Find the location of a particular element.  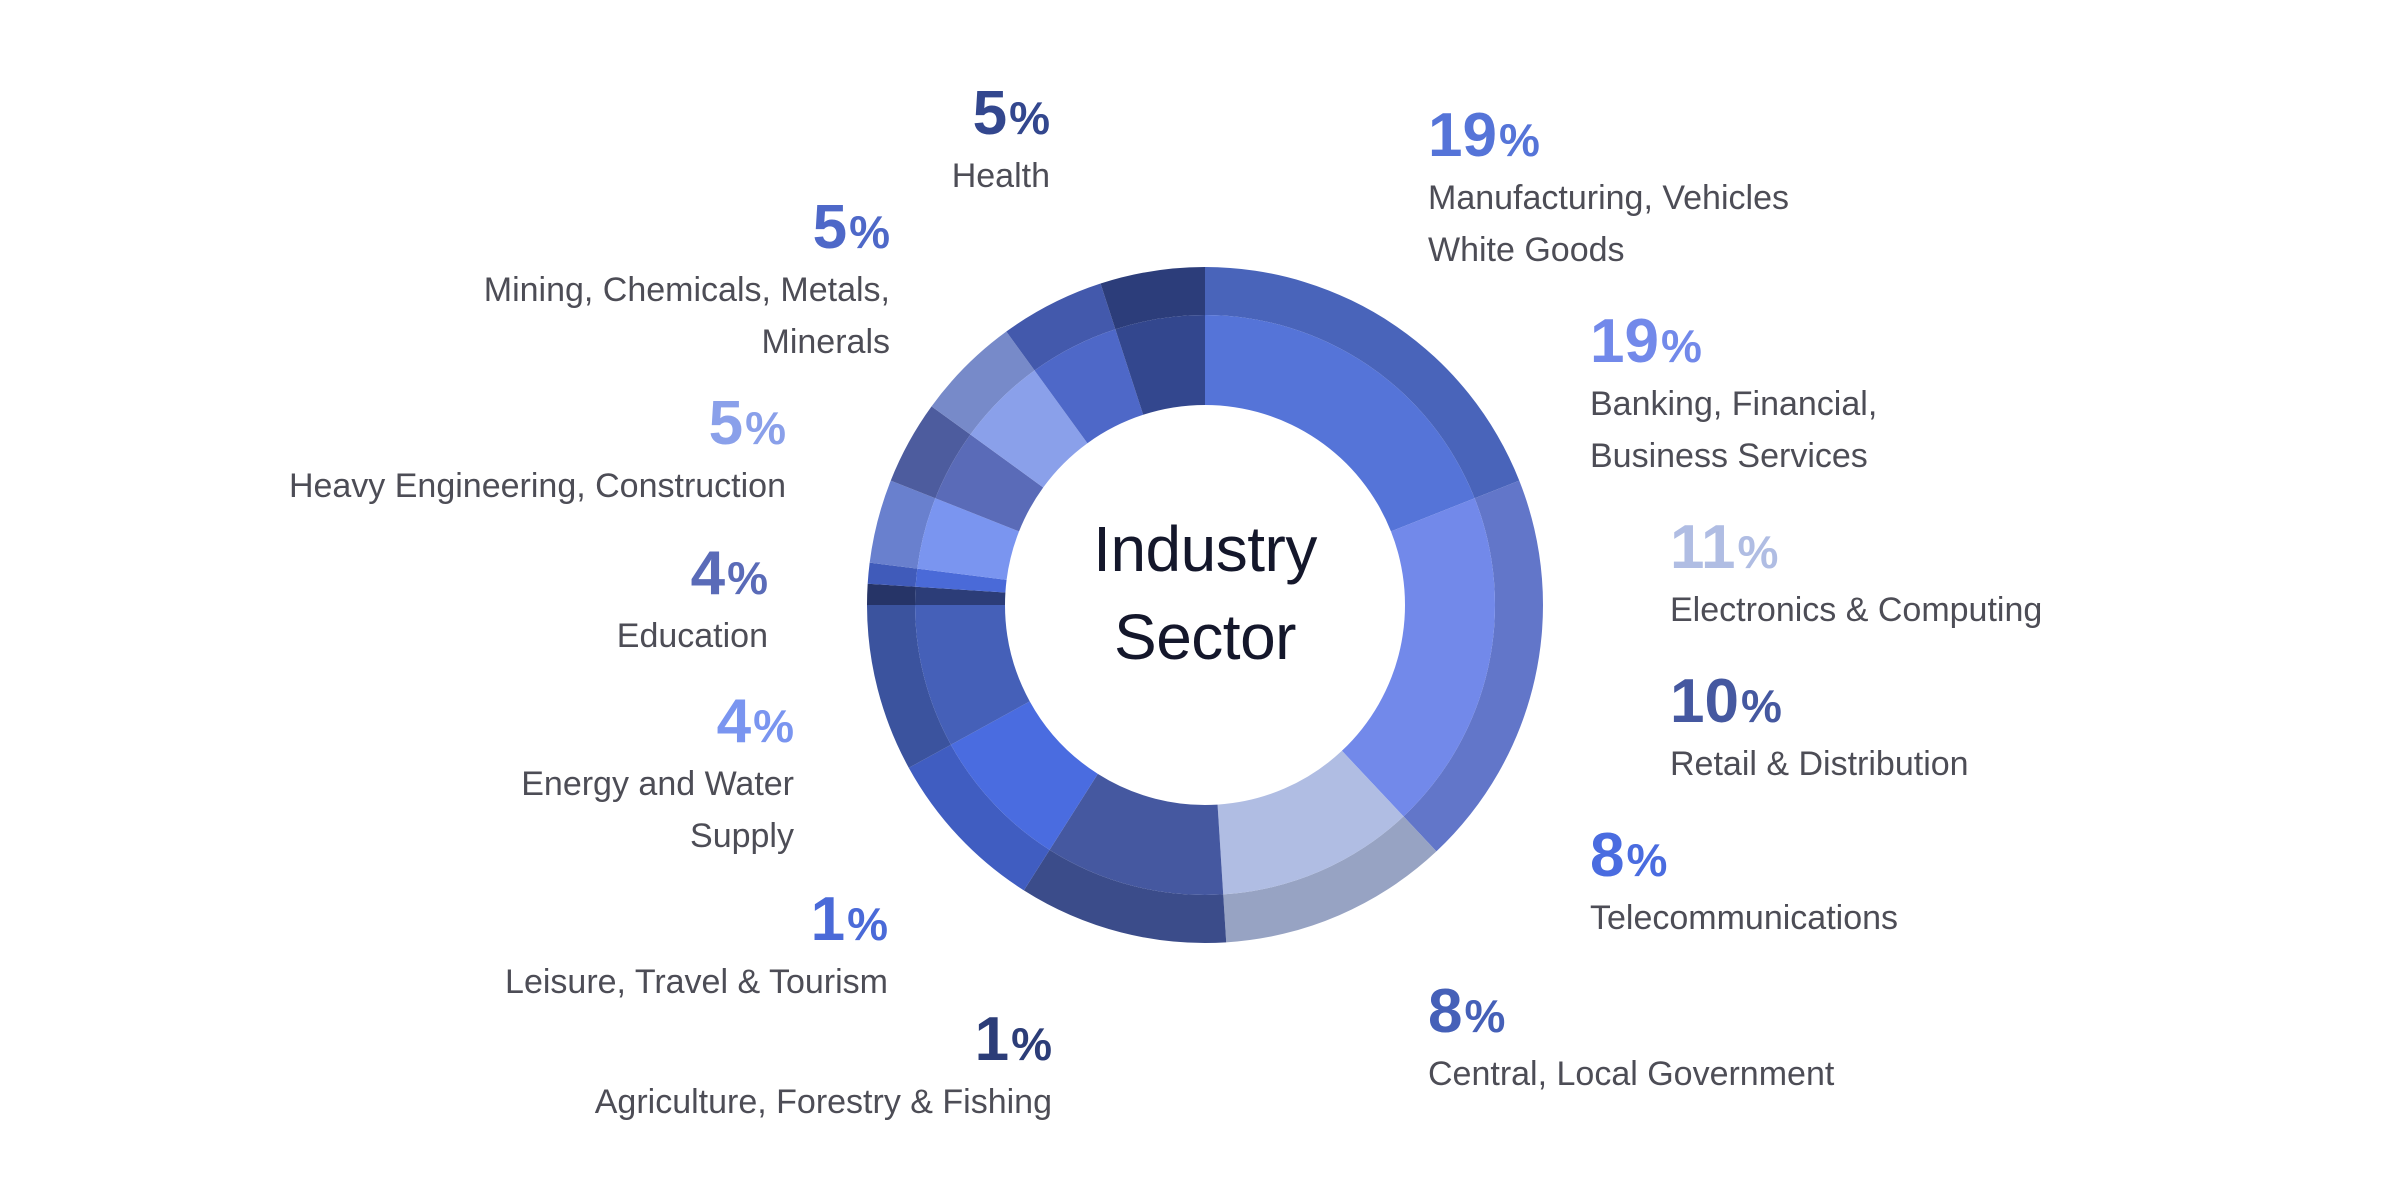

slice-name: Central, Local Government is located at coordinates (1631, 1074).